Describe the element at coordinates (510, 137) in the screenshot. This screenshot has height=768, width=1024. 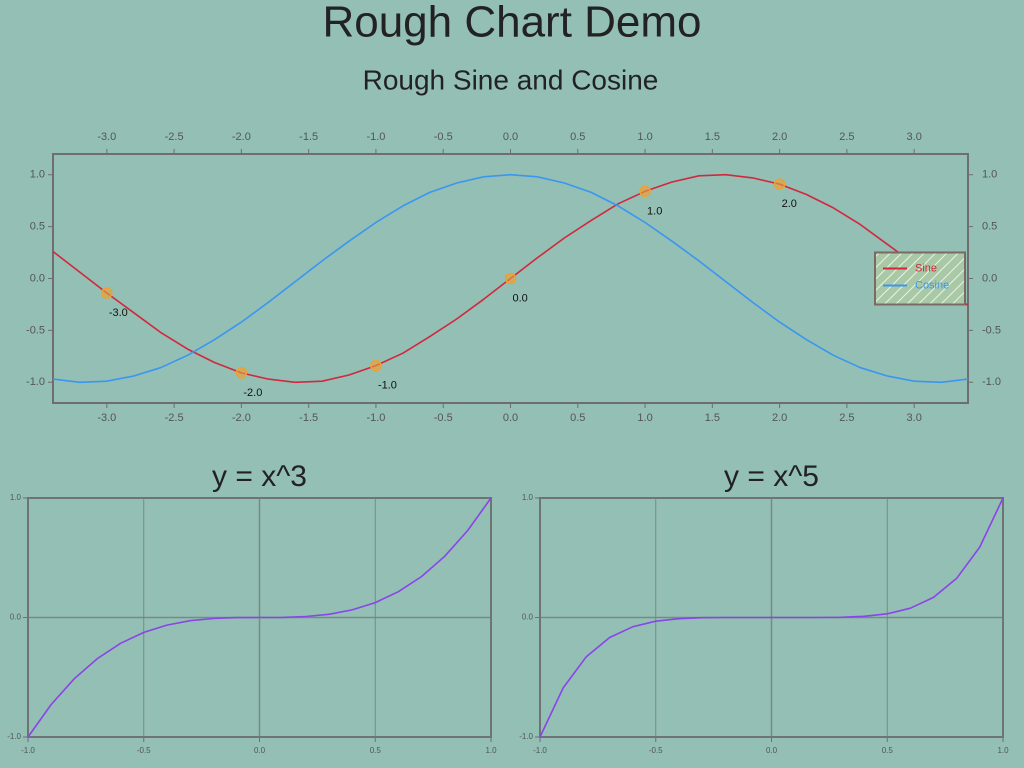
I see `x-tick-label-top: 0.0` at that location.